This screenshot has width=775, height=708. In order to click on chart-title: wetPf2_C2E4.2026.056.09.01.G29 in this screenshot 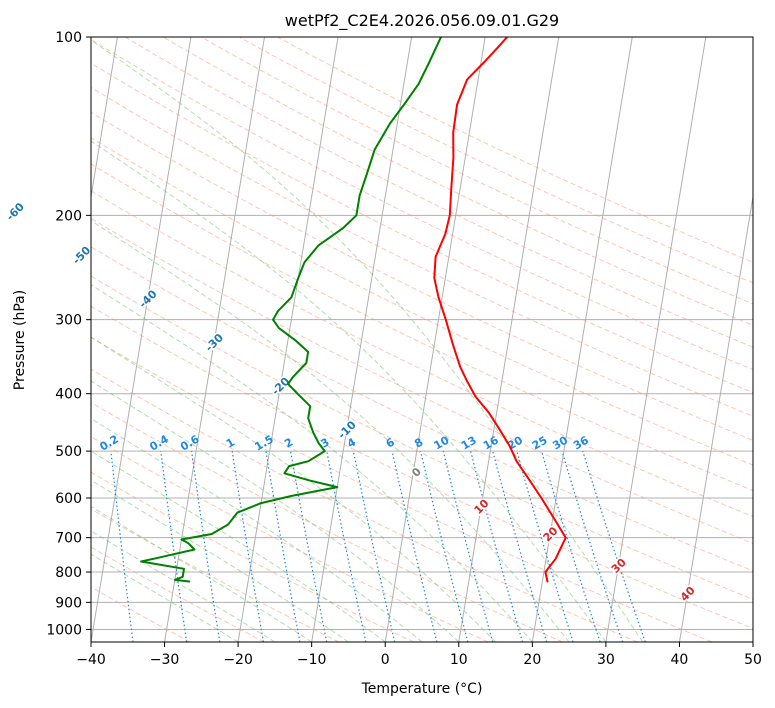, I will do `click(422, 21)`.